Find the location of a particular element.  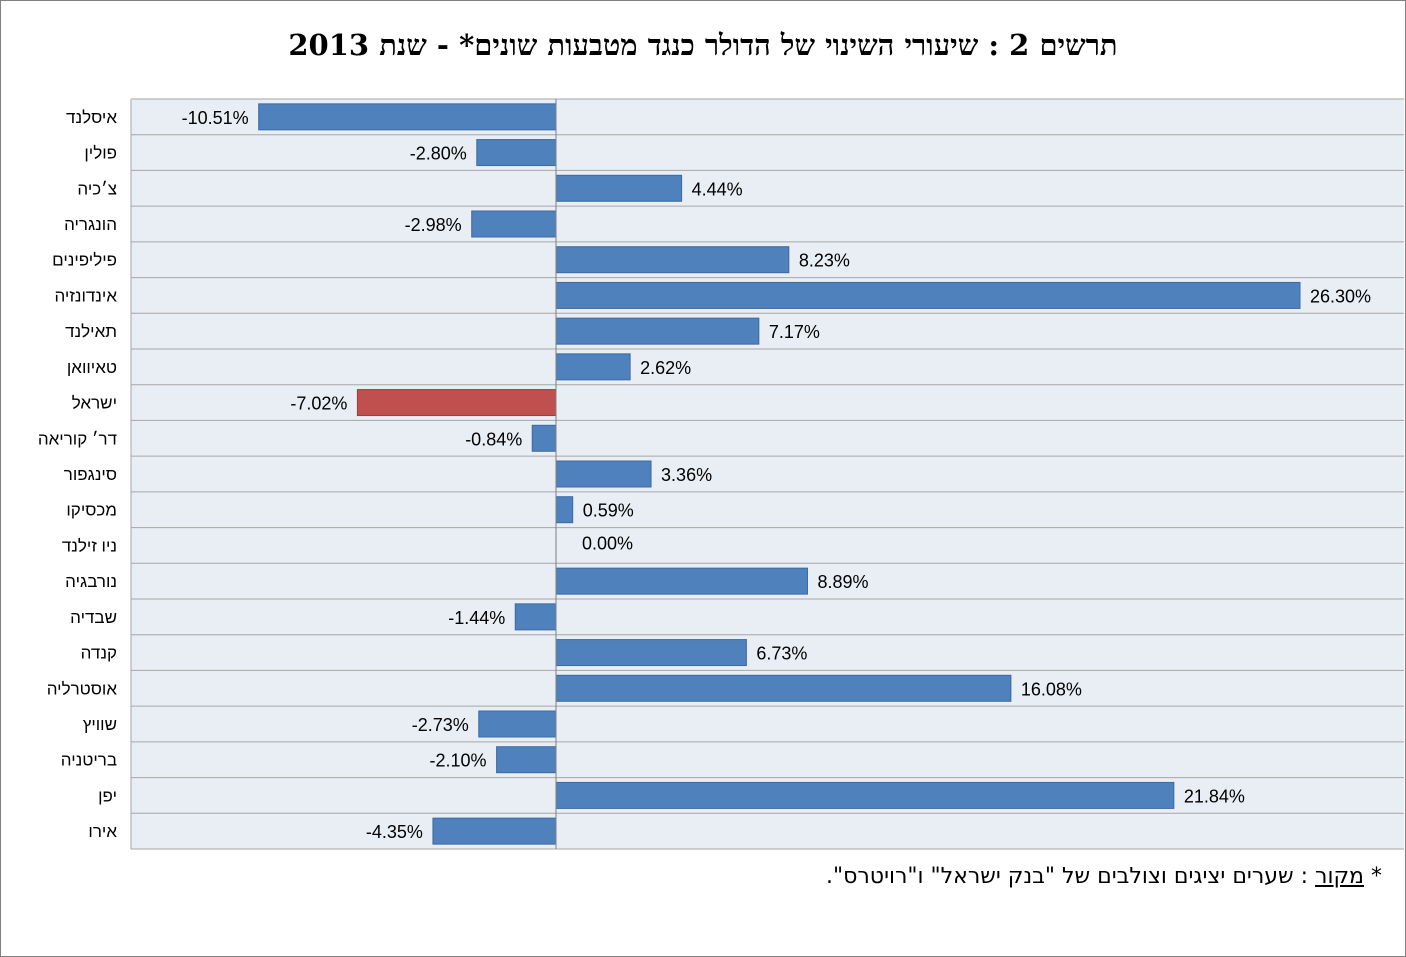

data-label: -10.51% is located at coordinates (215, 118).